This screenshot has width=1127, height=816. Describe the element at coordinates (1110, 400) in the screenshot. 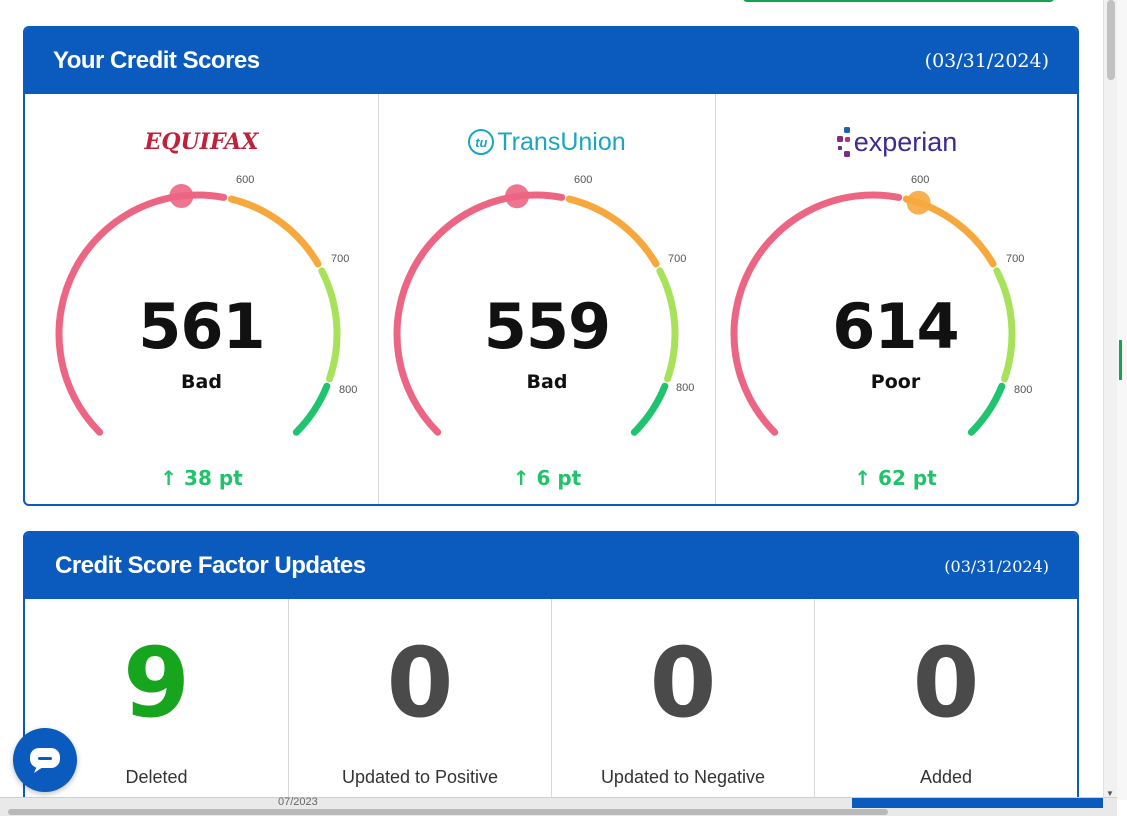

I see `vertical-scrollbar: ▼` at that location.